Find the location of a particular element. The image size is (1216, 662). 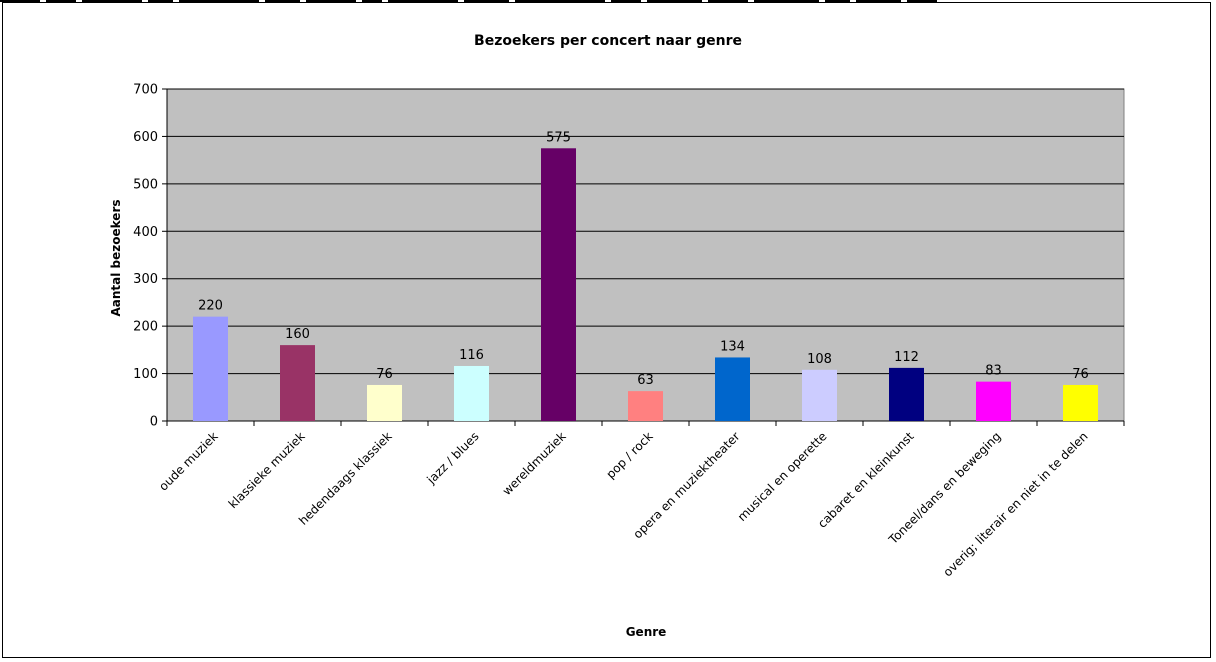

data-label: 116 is located at coordinates (471, 355).